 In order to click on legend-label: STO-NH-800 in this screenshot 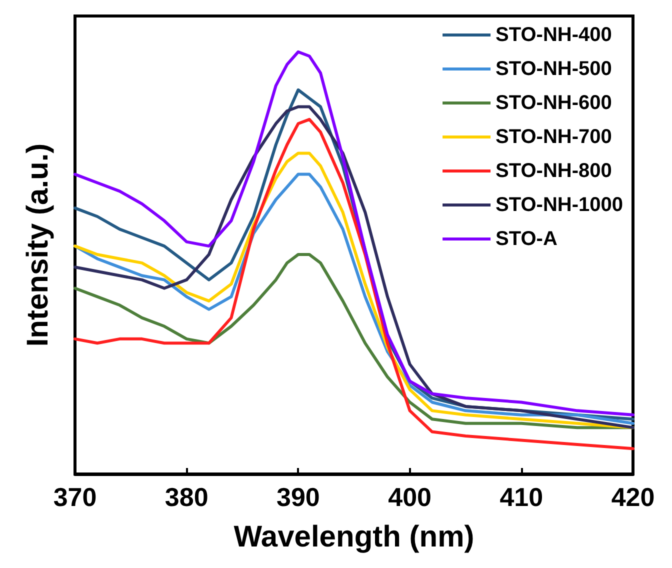, I will do `click(554, 171)`.